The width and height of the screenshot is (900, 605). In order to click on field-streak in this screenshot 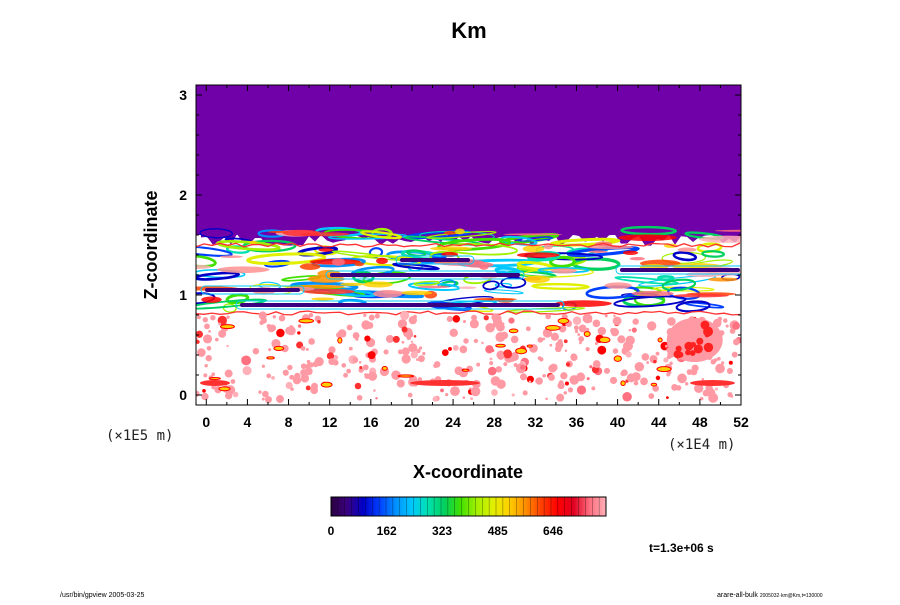, I will do `click(400, 305)`.